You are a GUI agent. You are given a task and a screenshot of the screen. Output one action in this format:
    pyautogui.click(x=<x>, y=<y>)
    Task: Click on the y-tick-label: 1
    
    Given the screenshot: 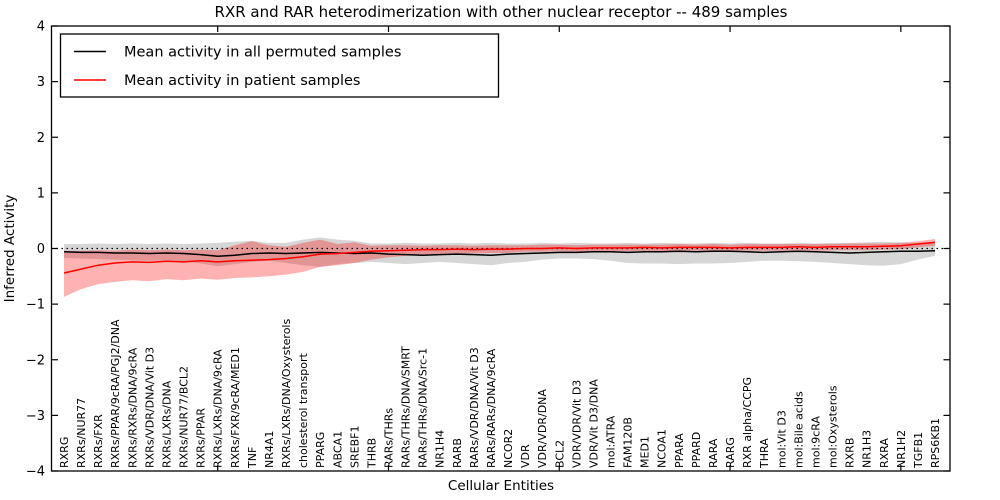 What is the action you would take?
    pyautogui.click(x=41, y=193)
    